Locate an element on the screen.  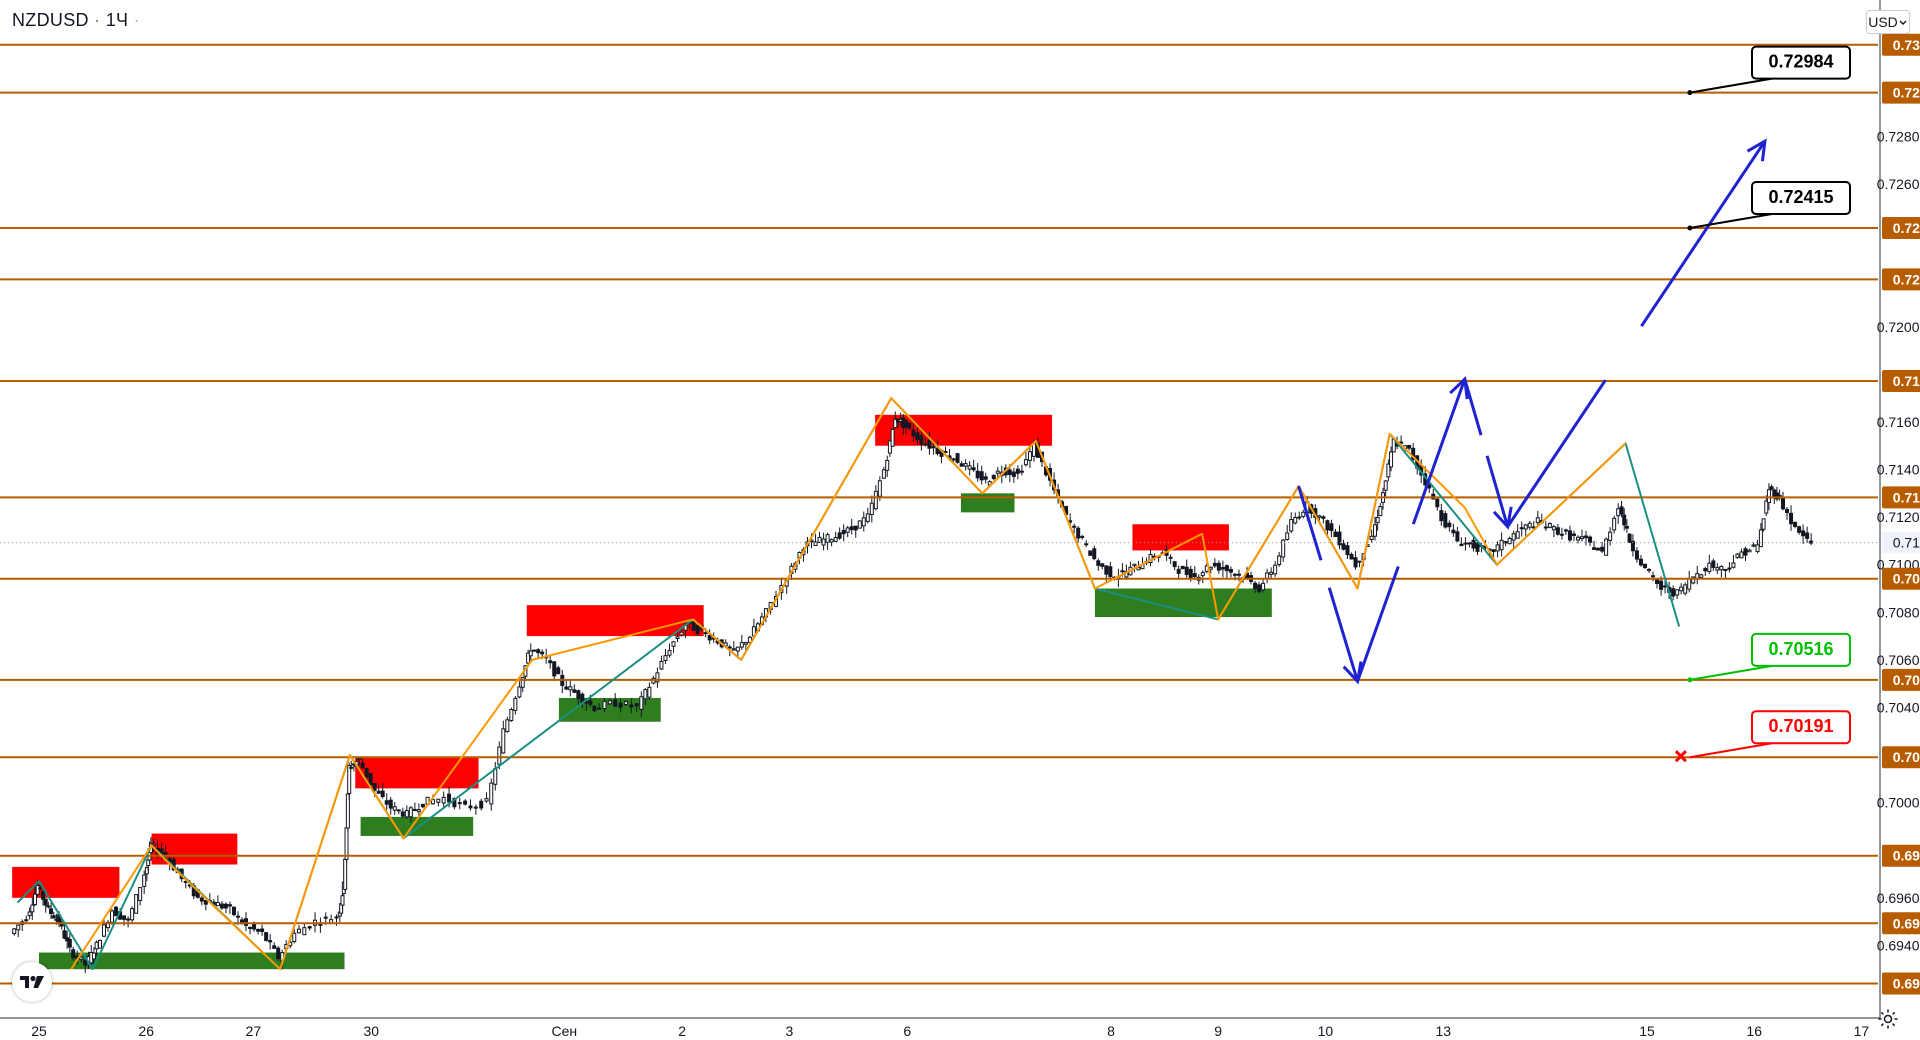
currency-button: USD is located at coordinates (1888, 22).